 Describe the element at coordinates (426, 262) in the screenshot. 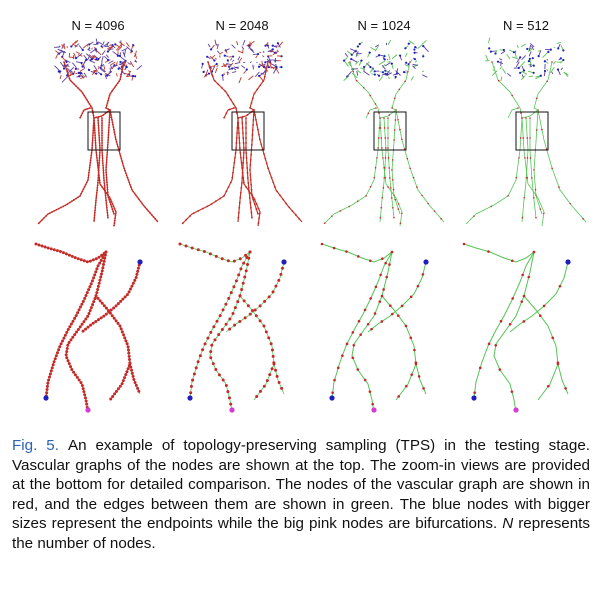

I see `endpoint-node` at that location.